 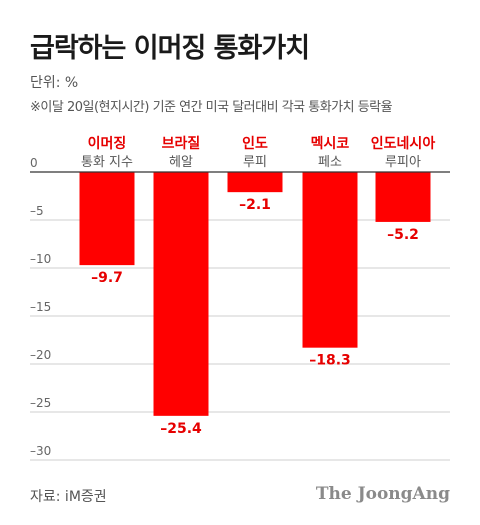 I want to click on y-tick-label: 0, so click(x=34, y=163).